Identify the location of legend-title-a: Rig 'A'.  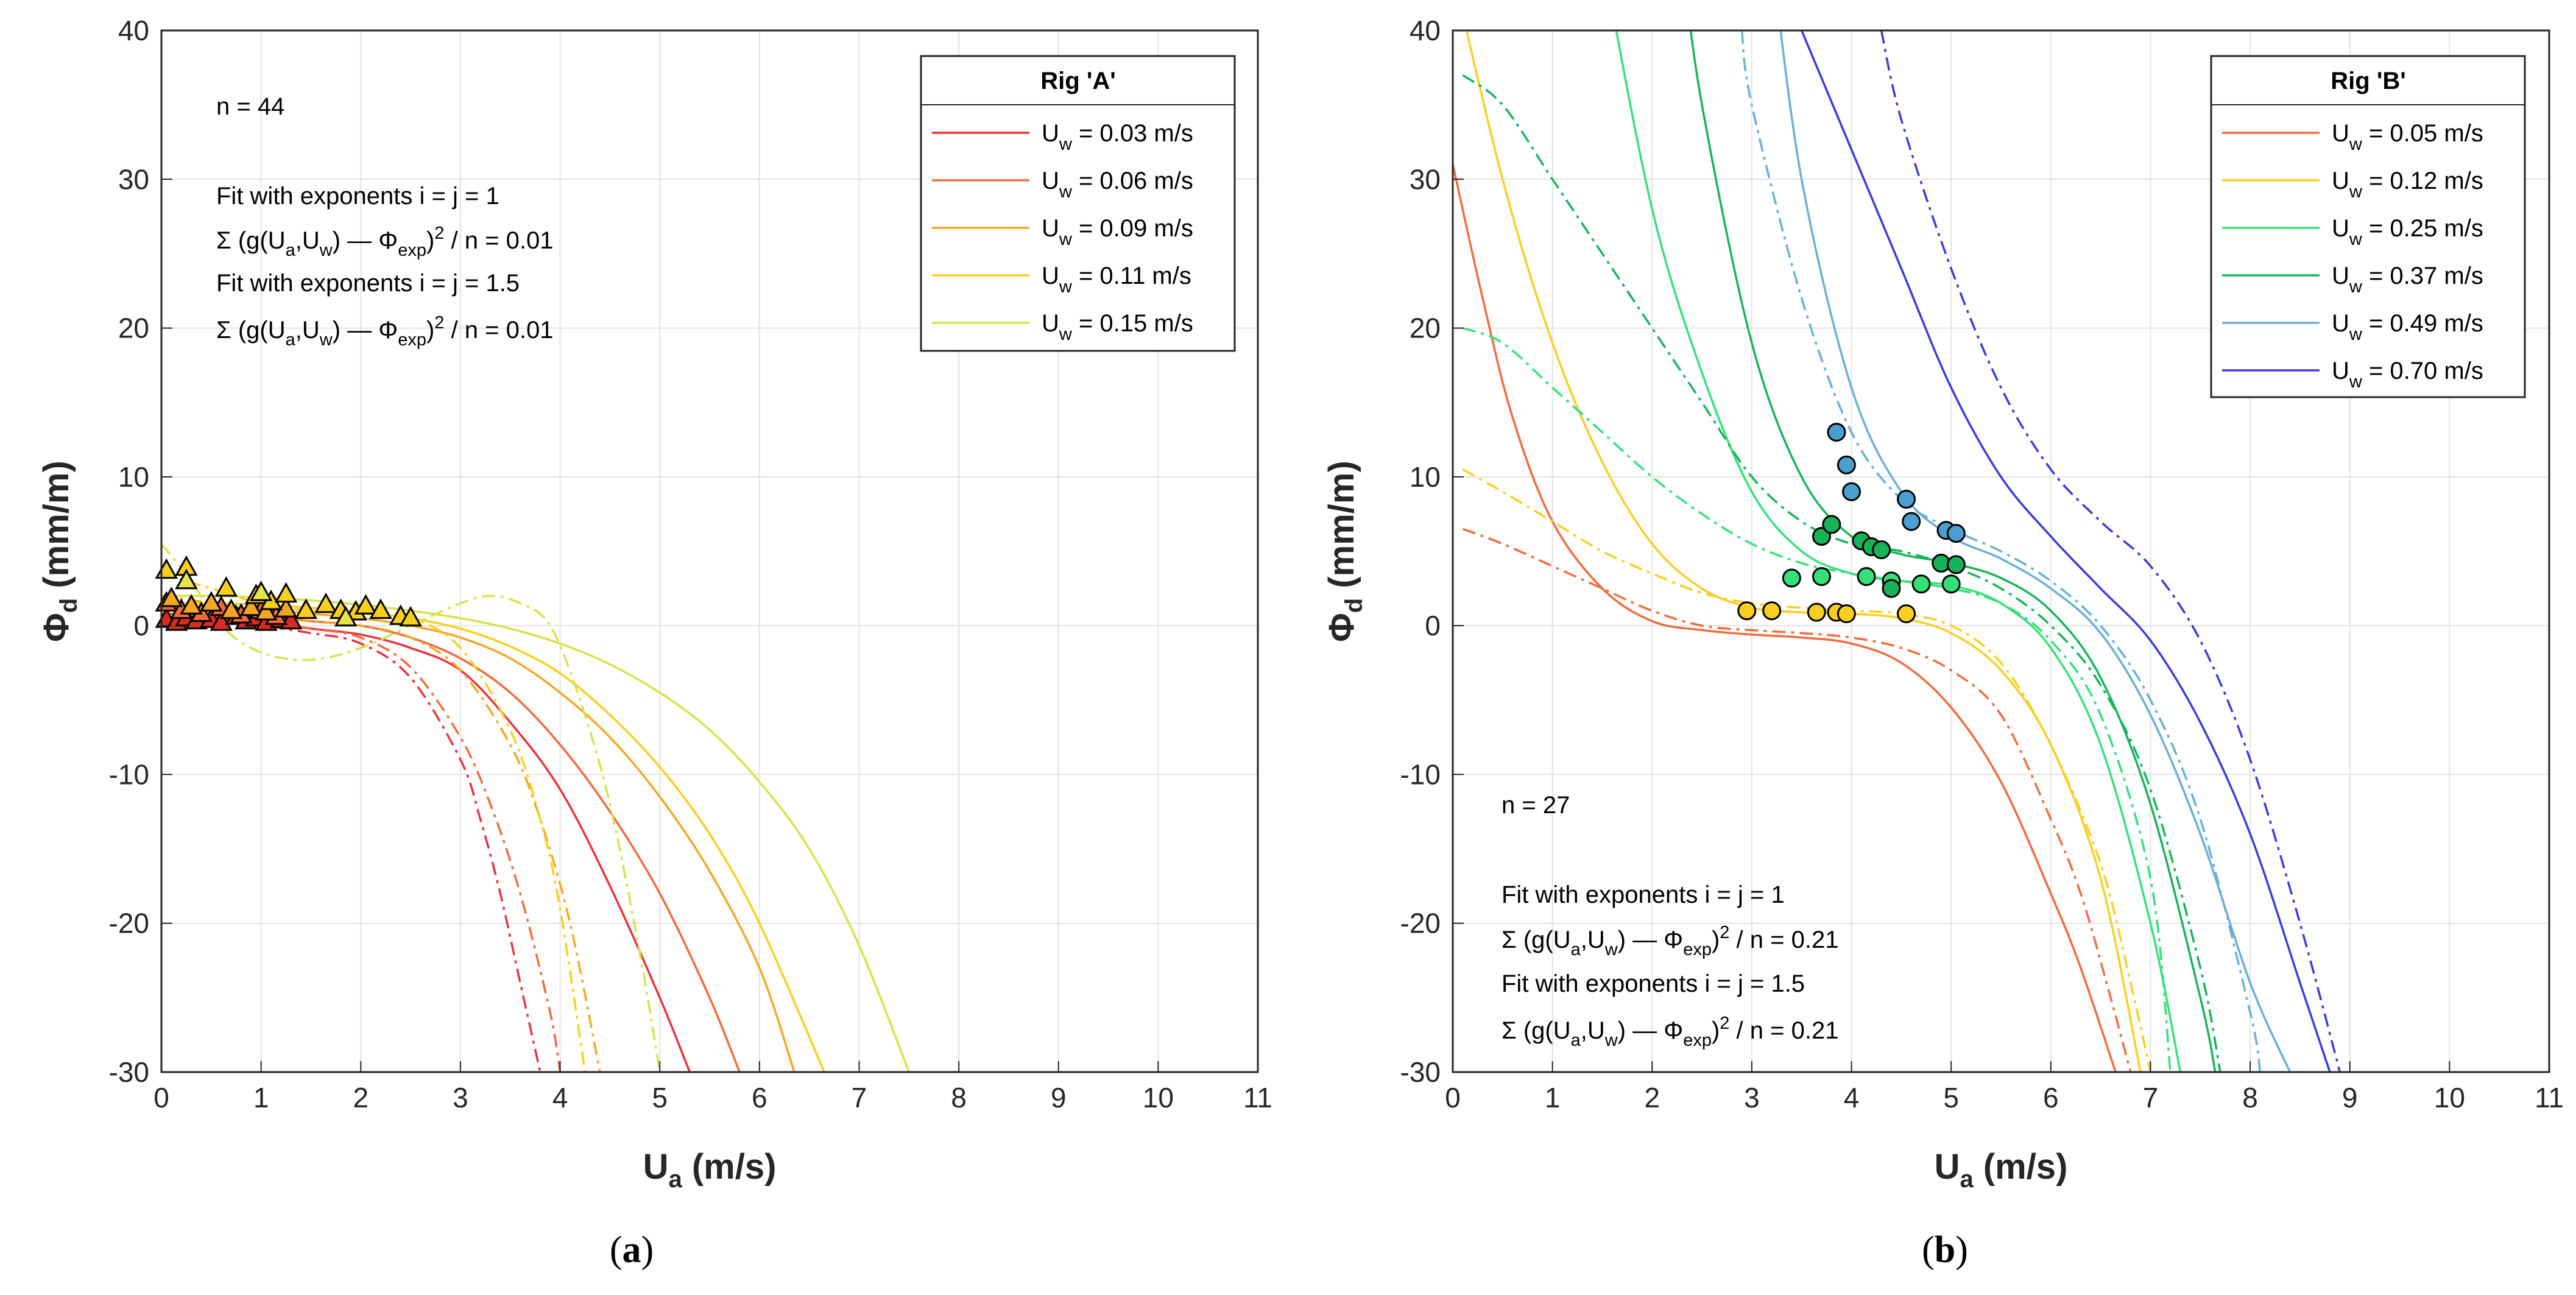
(1077, 81).